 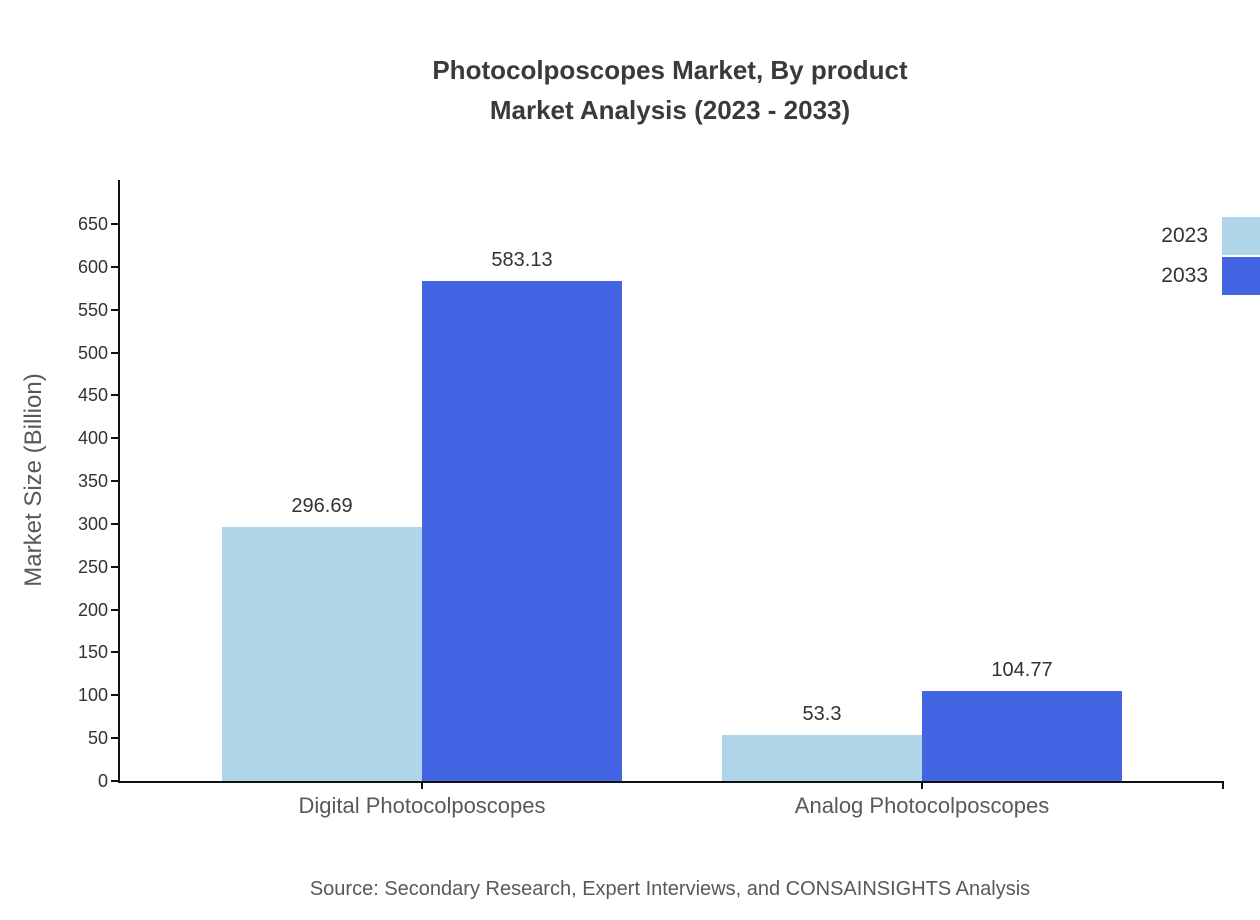 I want to click on y-tick-label: 350, so click(x=92, y=481).